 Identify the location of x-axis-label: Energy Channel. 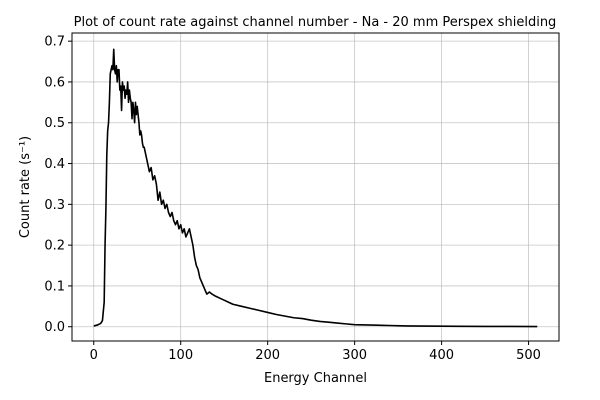
(315, 378).